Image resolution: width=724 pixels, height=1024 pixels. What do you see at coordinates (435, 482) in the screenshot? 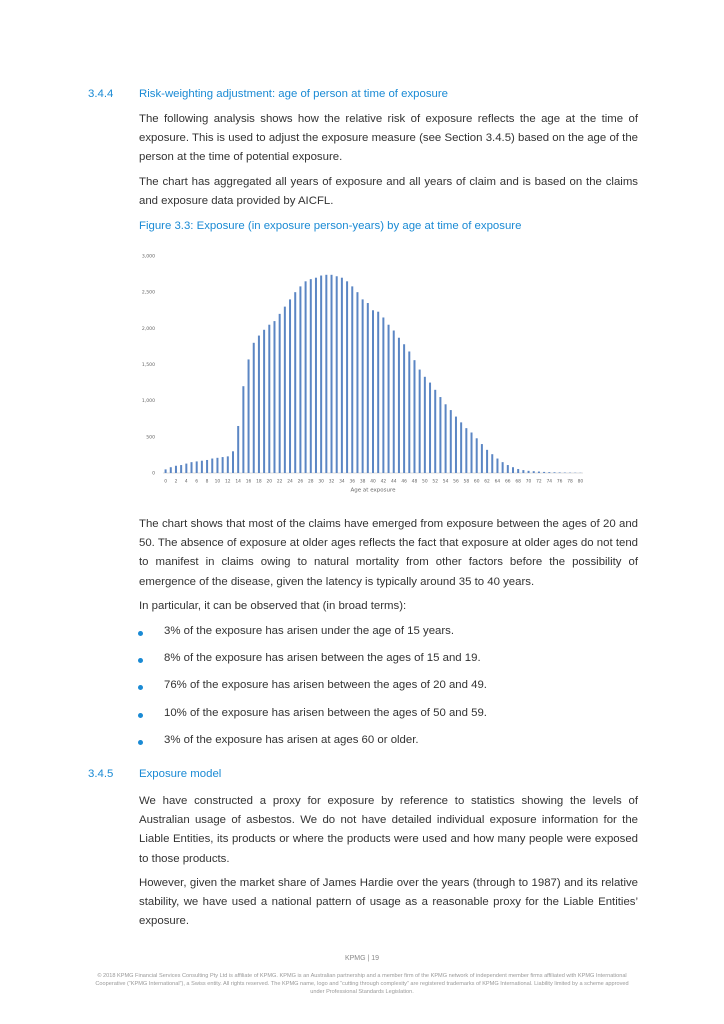
I see `x-tick-label: 52` at bounding box center [435, 482].